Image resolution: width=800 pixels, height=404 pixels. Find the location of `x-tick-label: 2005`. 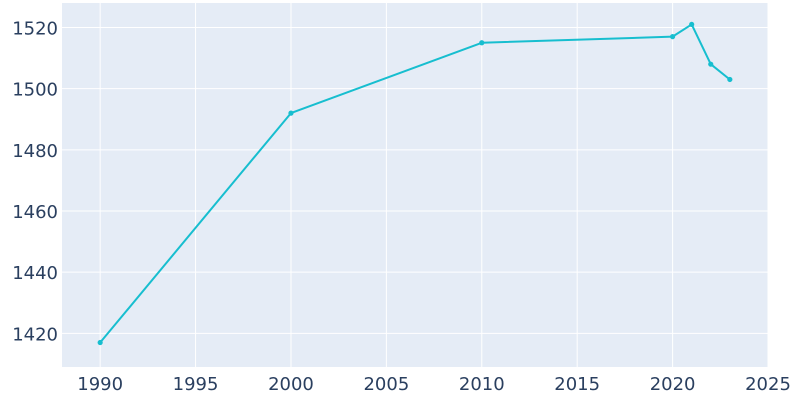

x-tick-label: 2005 is located at coordinates (386, 384).